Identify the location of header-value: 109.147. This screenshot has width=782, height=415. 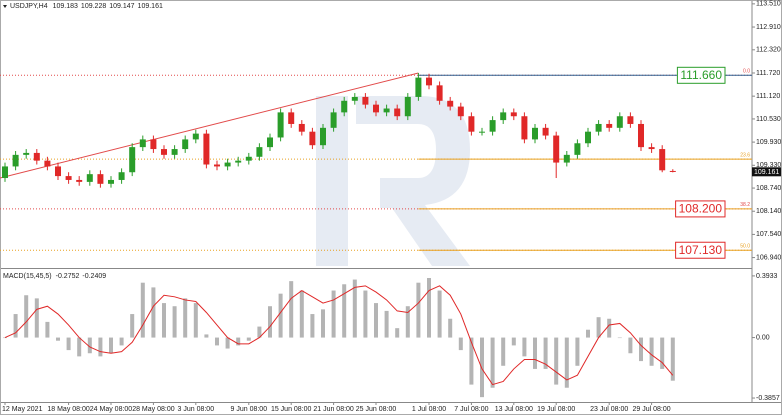
(121, 6).